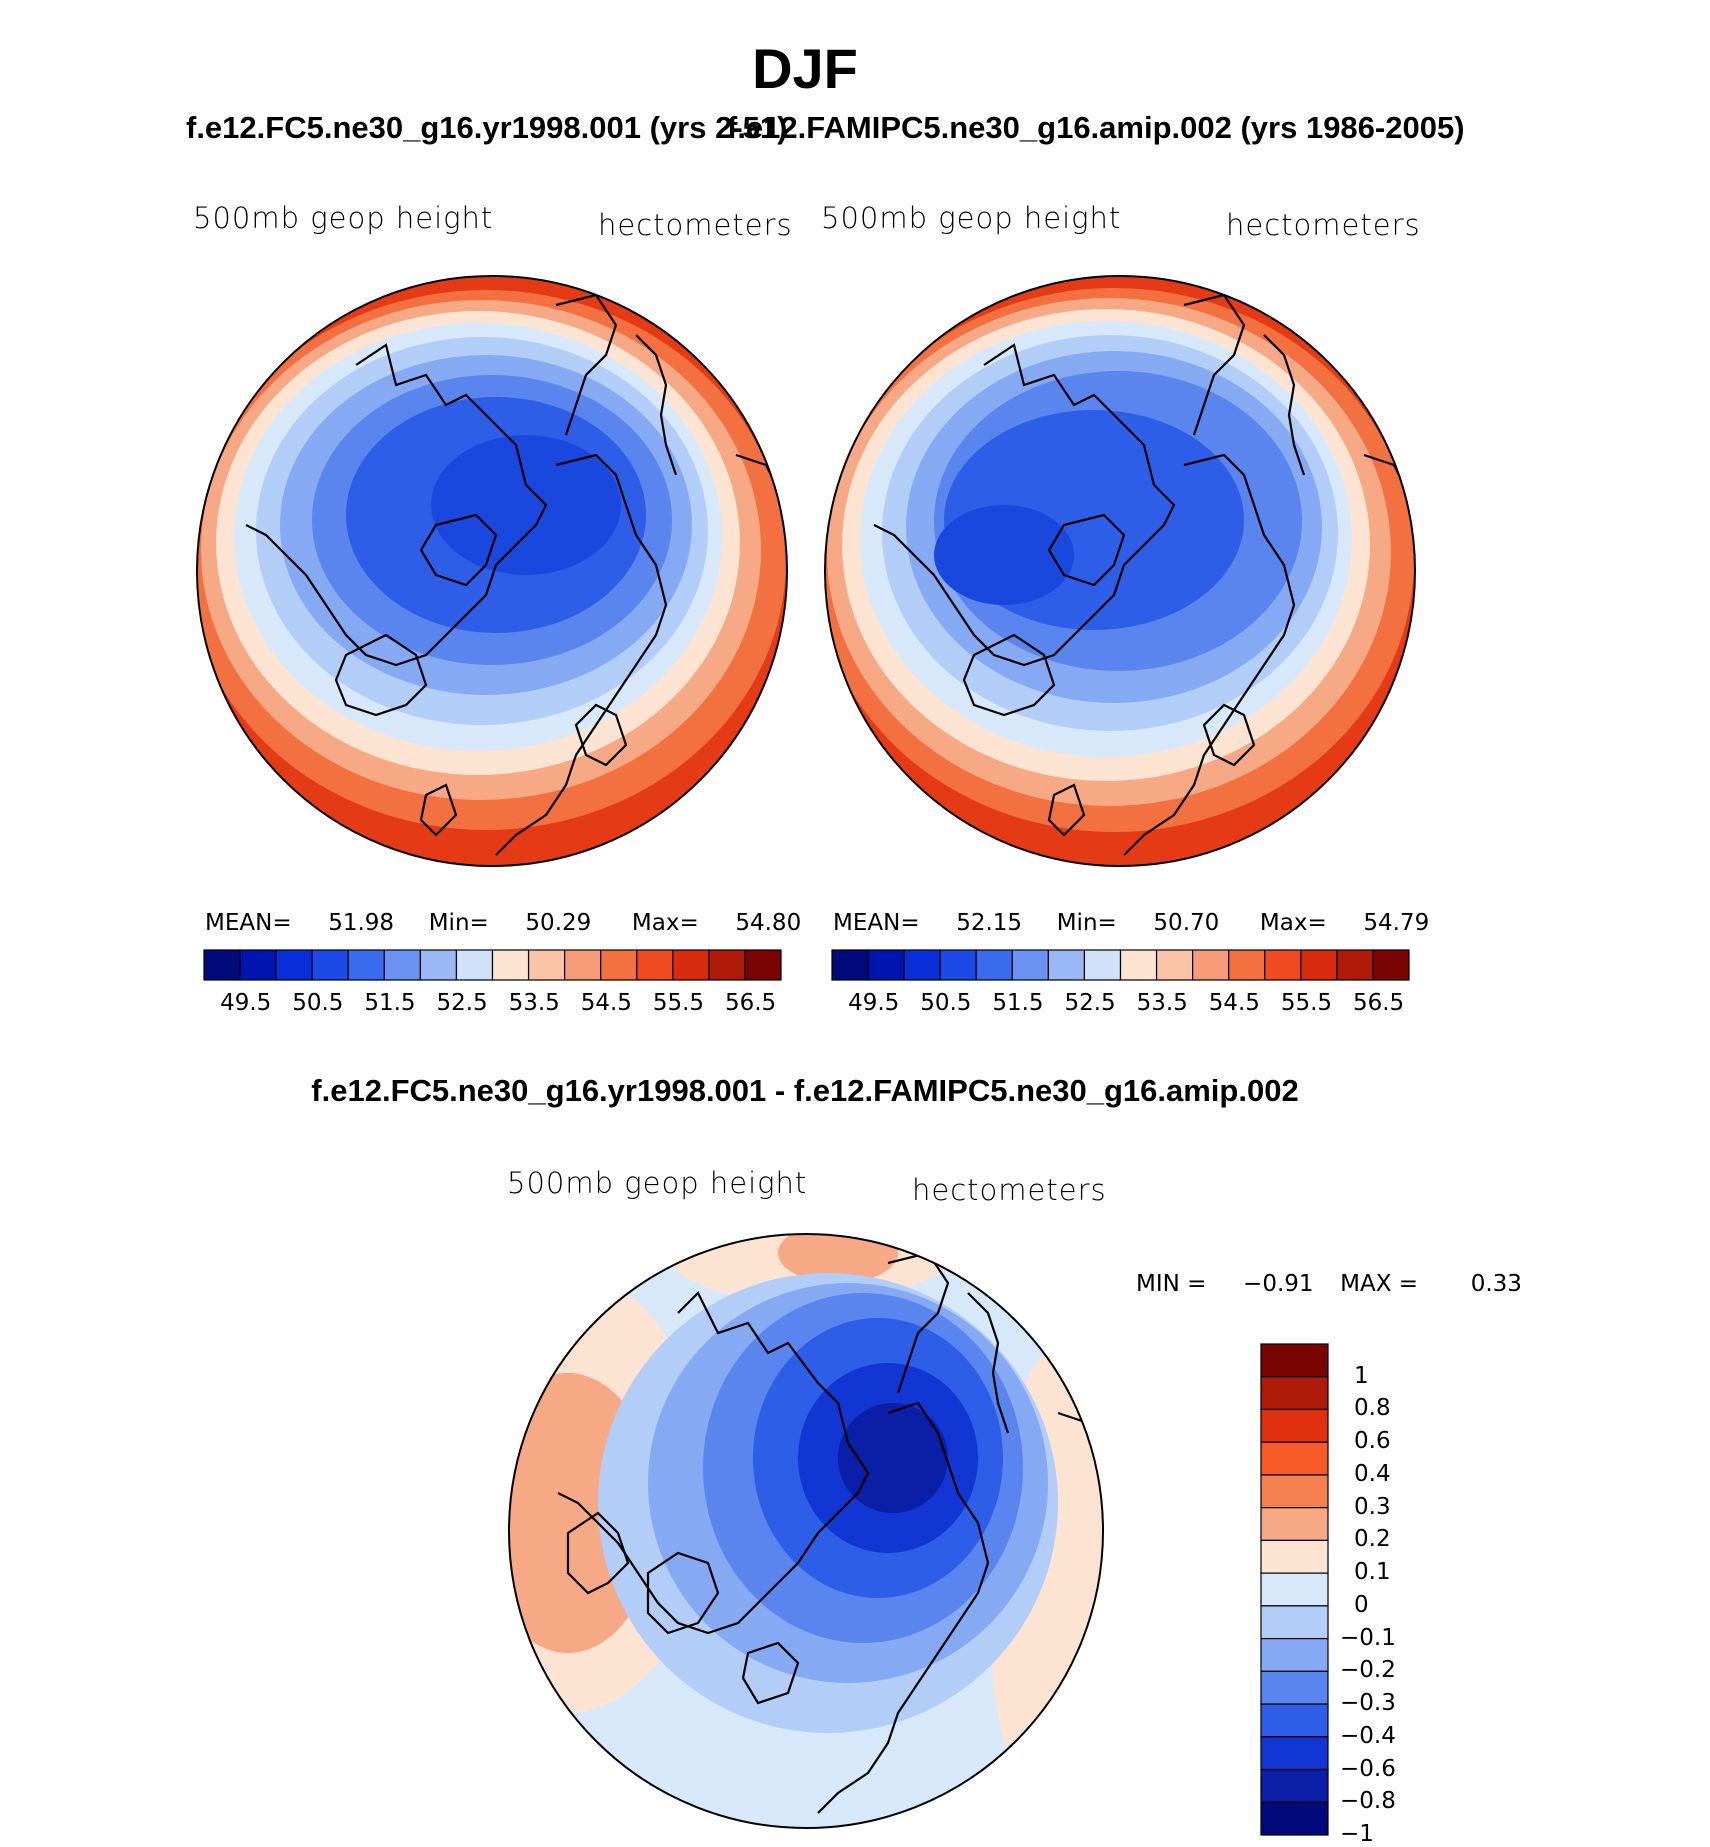  I want to click on right-mean-value: 52.15, so click(989, 923).